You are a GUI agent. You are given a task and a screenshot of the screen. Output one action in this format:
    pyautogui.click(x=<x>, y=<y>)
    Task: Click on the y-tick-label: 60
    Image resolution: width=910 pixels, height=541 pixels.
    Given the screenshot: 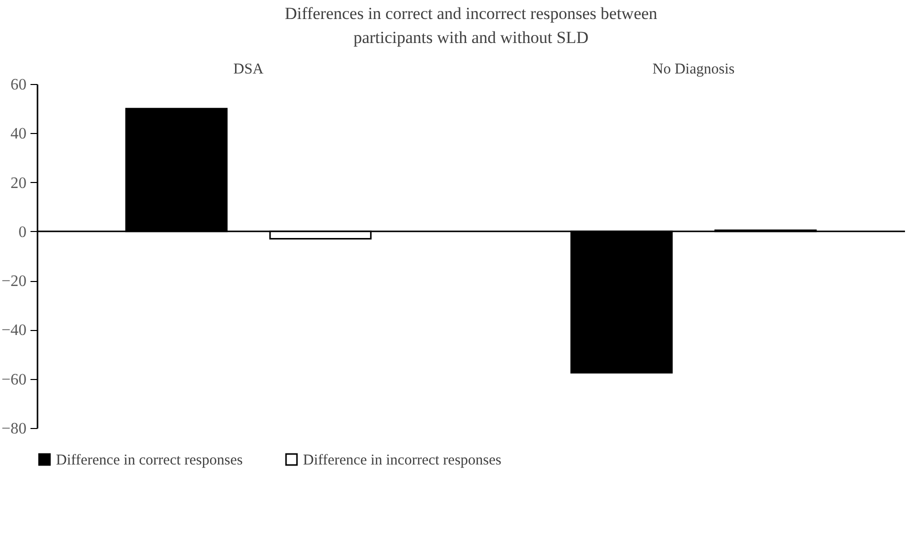 What is the action you would take?
    pyautogui.click(x=18, y=85)
    